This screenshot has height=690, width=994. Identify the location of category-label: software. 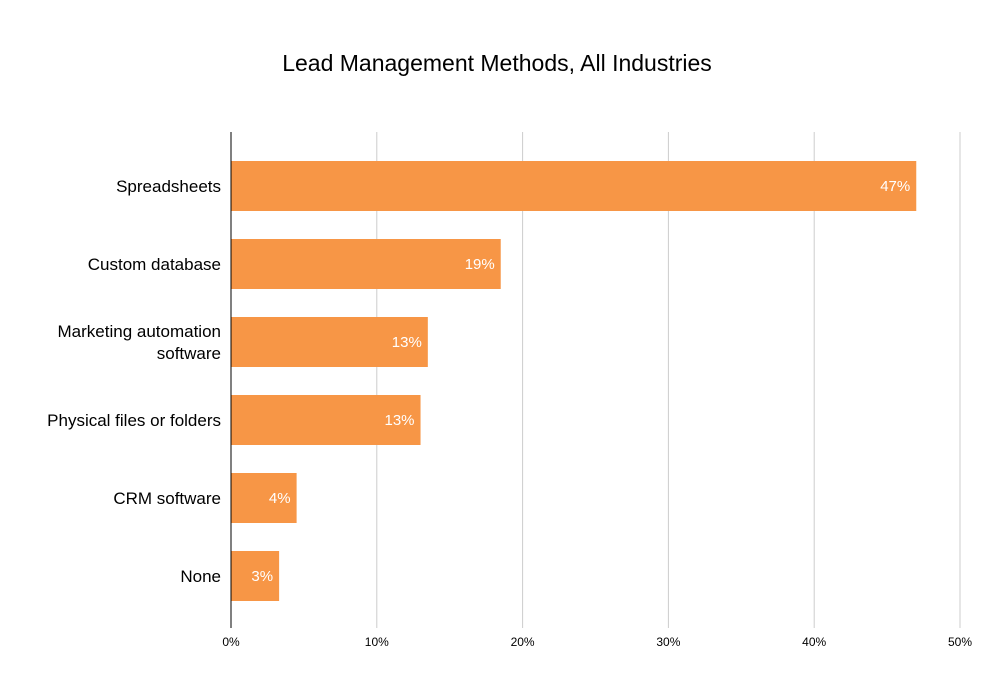
(189, 353).